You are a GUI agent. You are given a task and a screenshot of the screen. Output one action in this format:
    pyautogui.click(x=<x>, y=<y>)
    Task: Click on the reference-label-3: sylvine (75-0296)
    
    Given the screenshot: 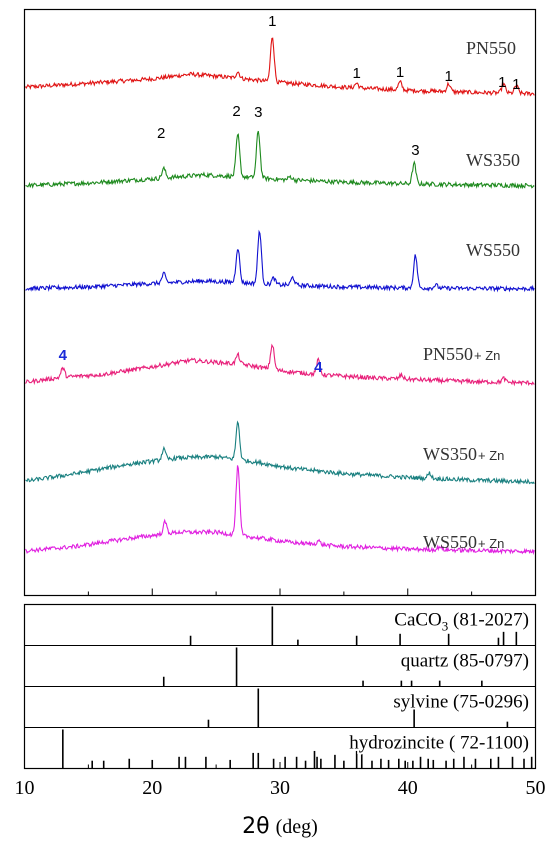 What is the action you would take?
    pyautogui.click(x=461, y=702)
    